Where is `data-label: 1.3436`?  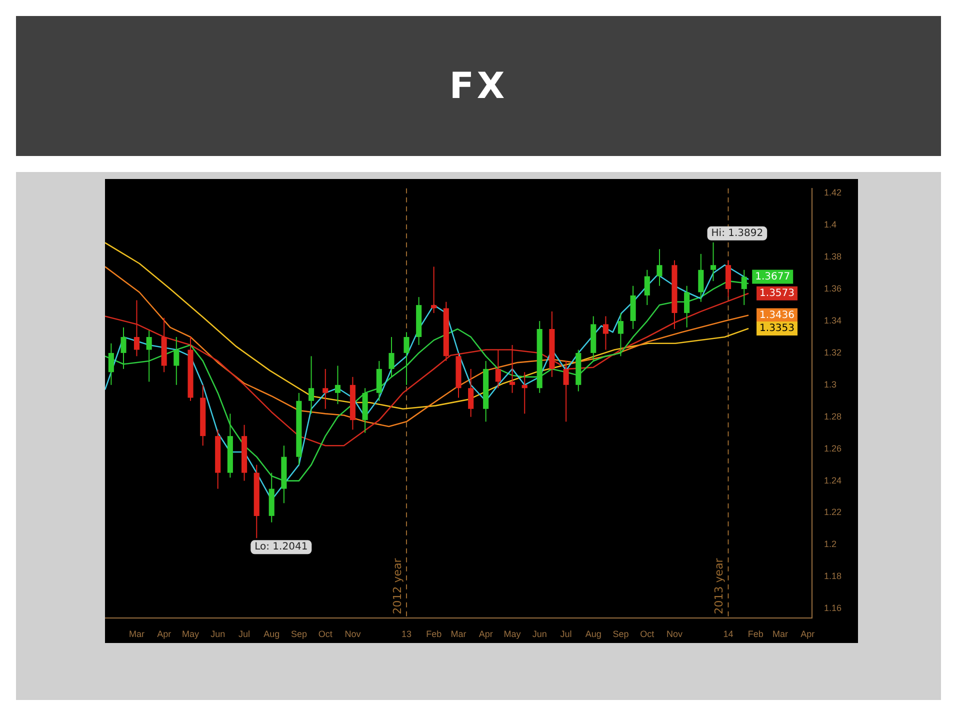
data-label: 1.3436 is located at coordinates (777, 315).